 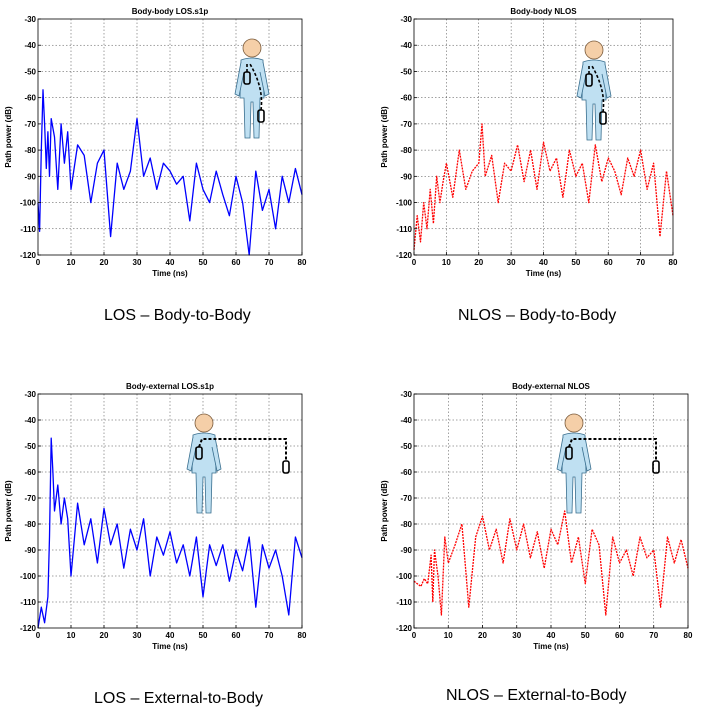 I want to click on caption-nlos-body-to-body: NLOS – Body-to-Body, so click(x=537, y=315).